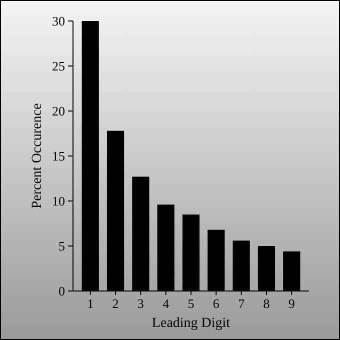 Image resolution: width=340 pixels, height=340 pixels. Describe the element at coordinates (191, 323) in the screenshot. I see `x-axis-title: Leading Digit` at that location.